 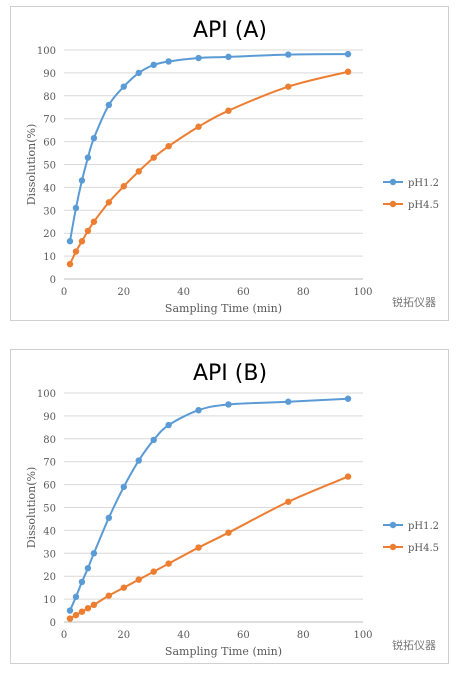 I want to click on y-tick-label: 100, so click(x=46, y=51).